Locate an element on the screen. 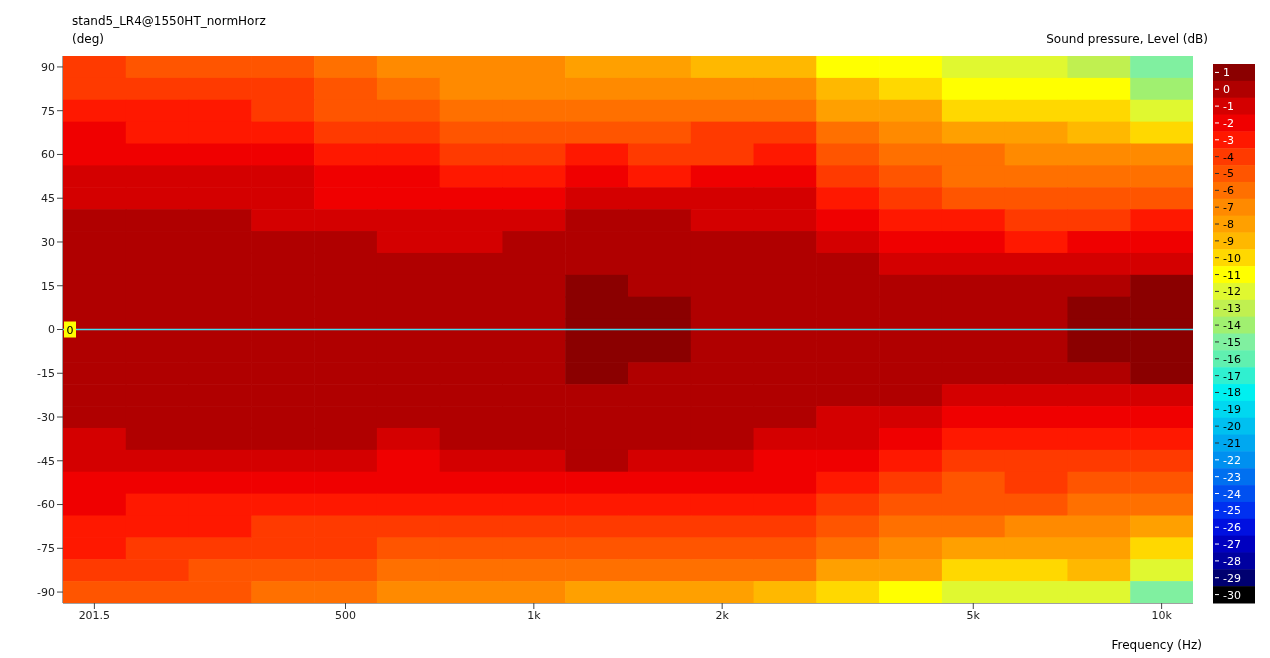 This screenshot has height=658, width=1270. ref-line-label: 0 is located at coordinates (70, 330).